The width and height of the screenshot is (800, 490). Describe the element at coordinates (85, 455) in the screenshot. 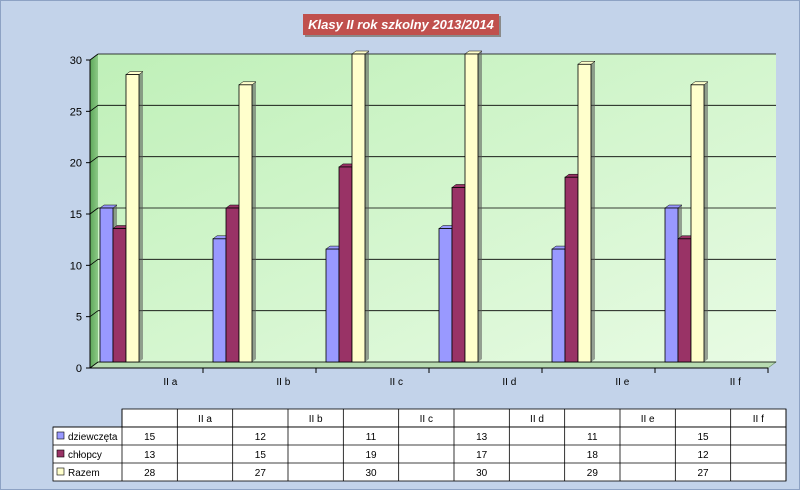

I see `legend-label: chłopcy` at that location.